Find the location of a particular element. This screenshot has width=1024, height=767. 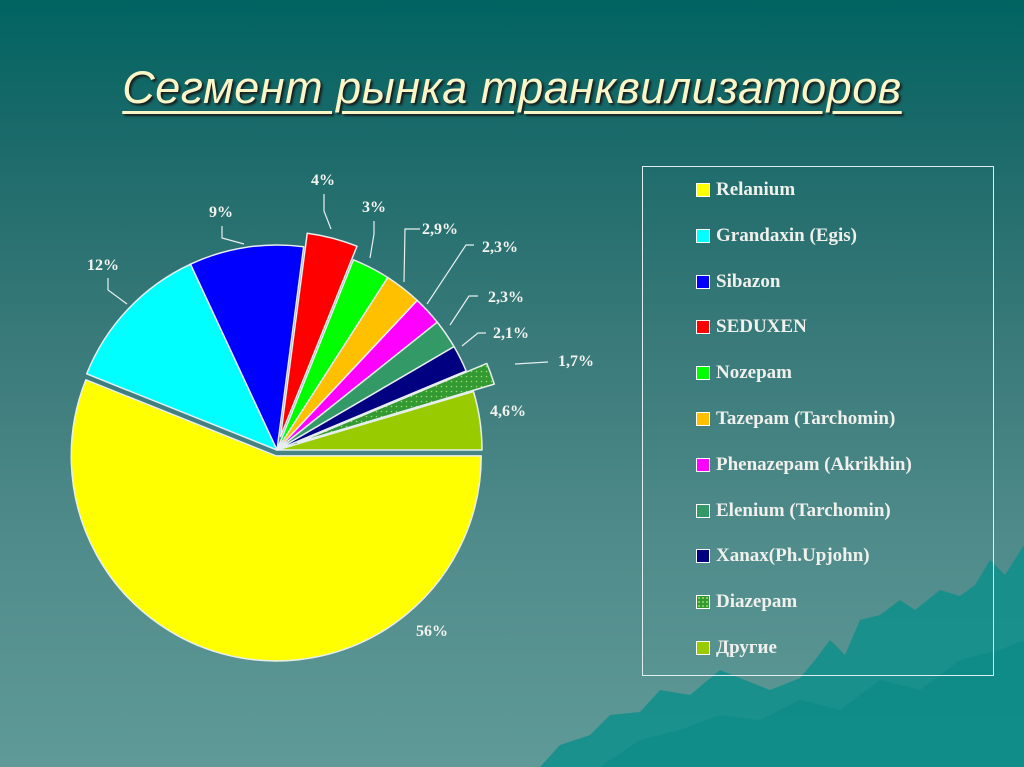

data-label: 4% is located at coordinates (323, 180).